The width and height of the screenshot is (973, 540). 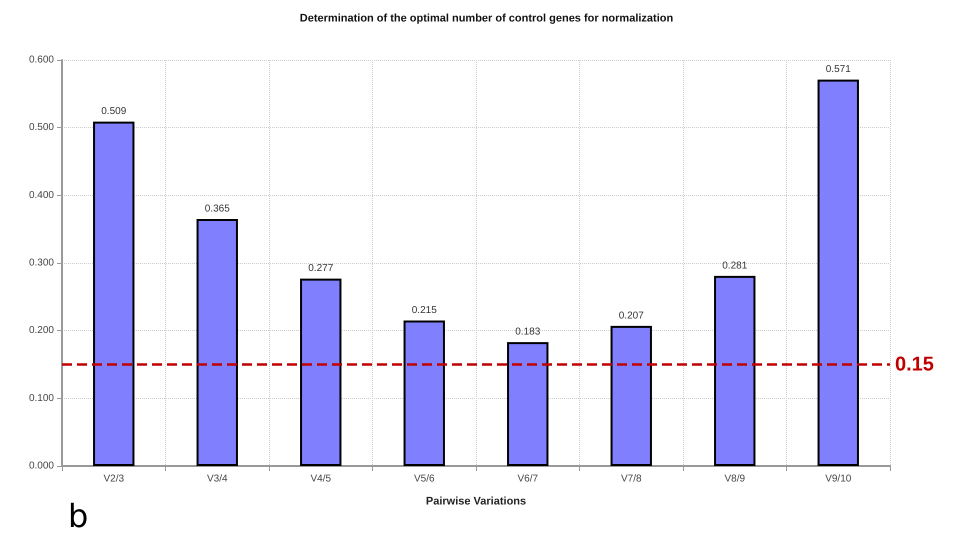 I want to click on x-tick-label: V8/9, so click(x=735, y=479).